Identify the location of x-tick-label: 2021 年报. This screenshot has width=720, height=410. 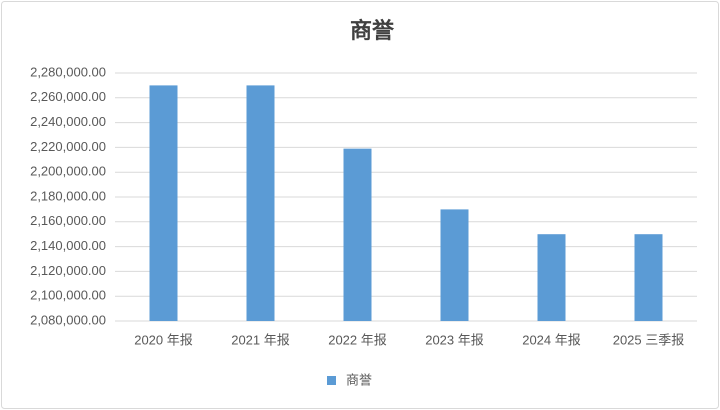
(260, 339).